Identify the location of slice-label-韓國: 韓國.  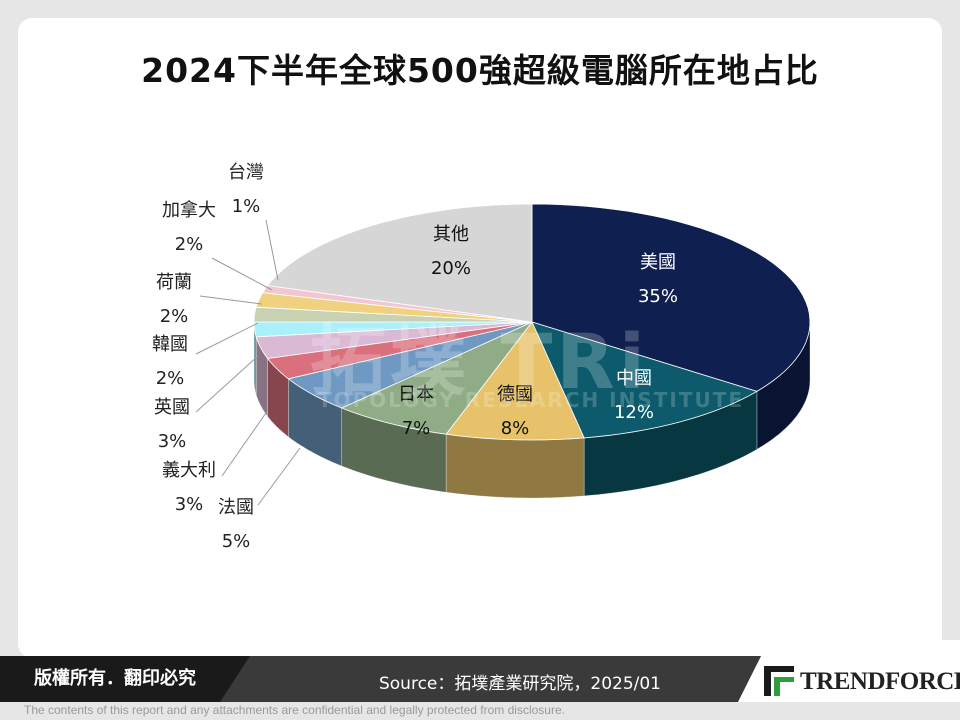
(170, 344).